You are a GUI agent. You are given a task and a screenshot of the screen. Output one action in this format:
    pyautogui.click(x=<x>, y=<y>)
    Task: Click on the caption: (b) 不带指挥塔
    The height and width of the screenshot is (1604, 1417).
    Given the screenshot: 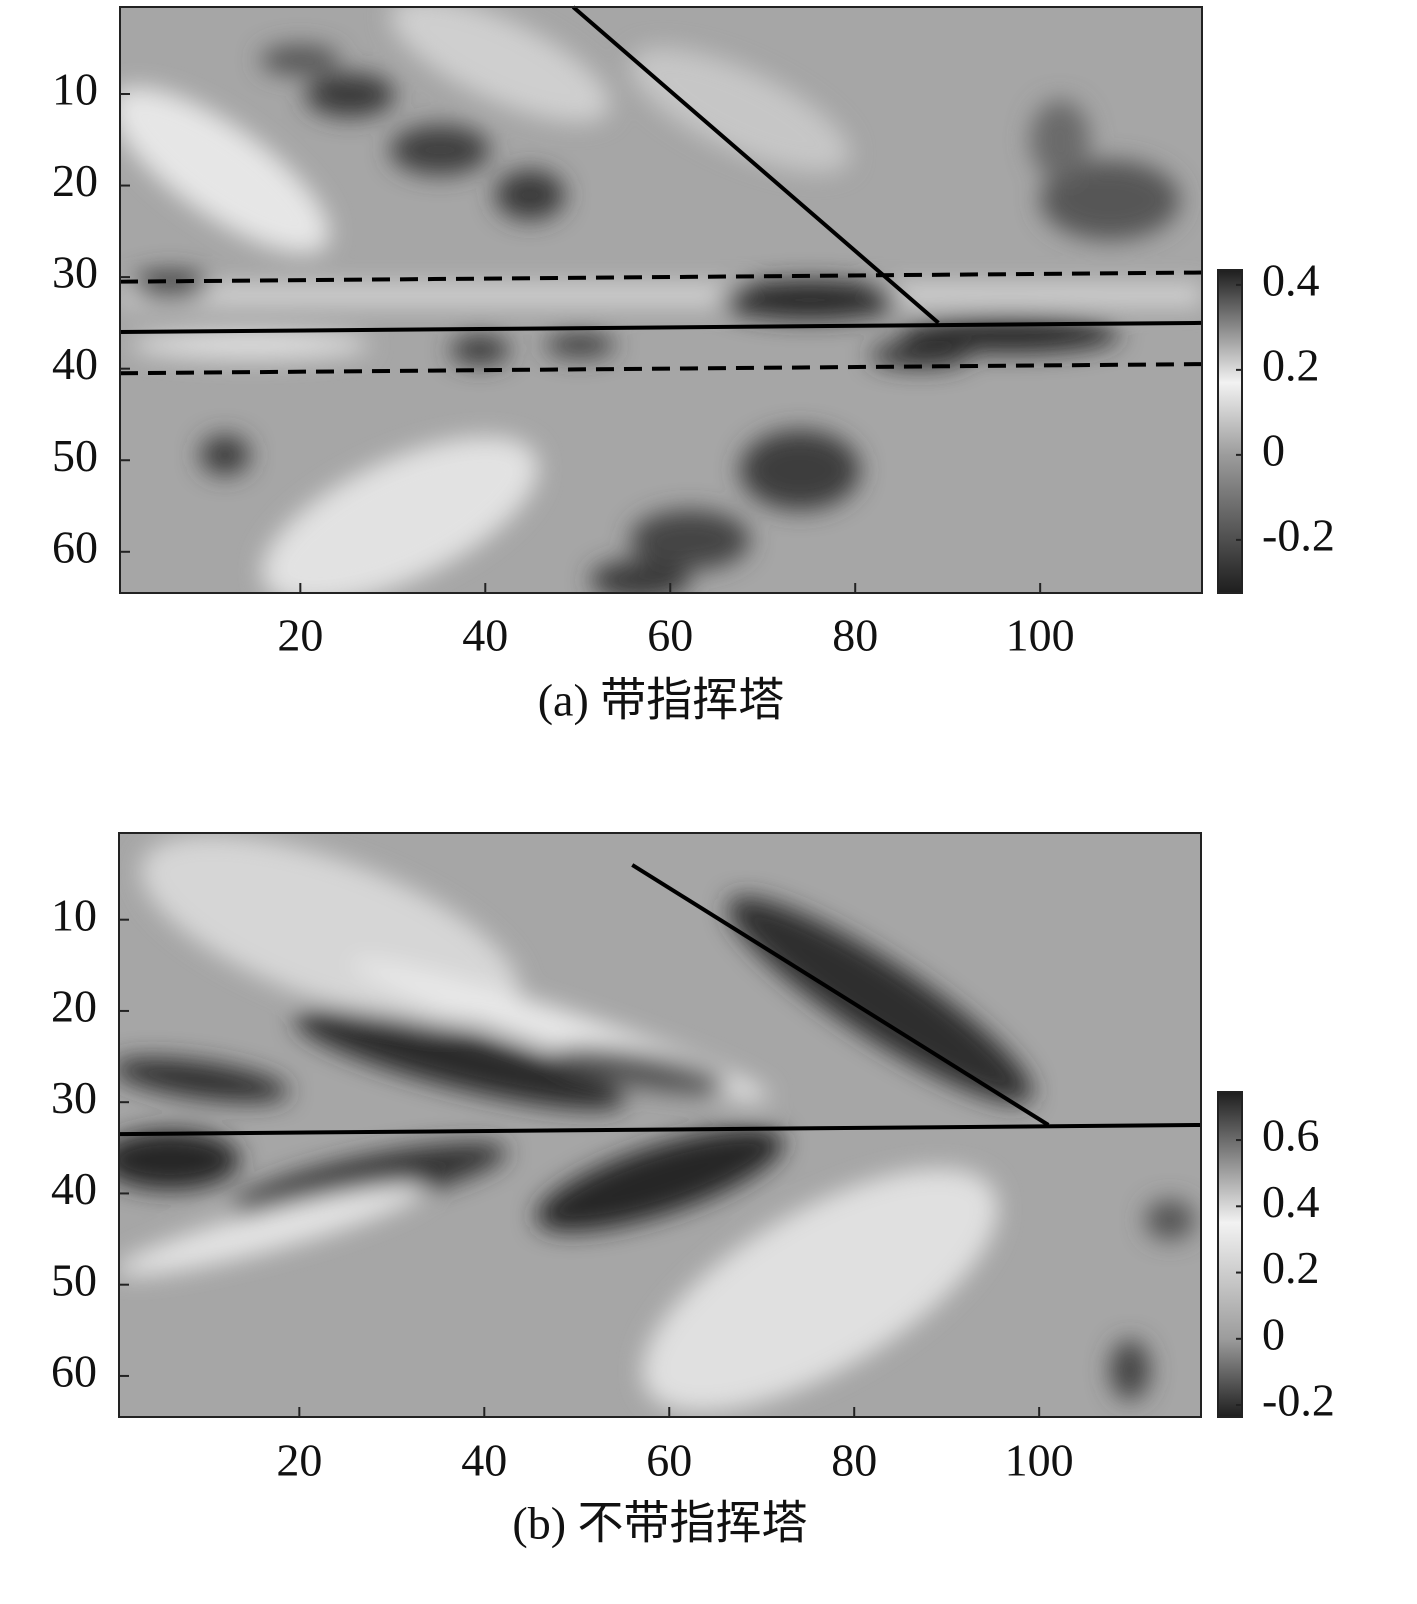 What is the action you would take?
    pyautogui.click(x=659, y=1523)
    